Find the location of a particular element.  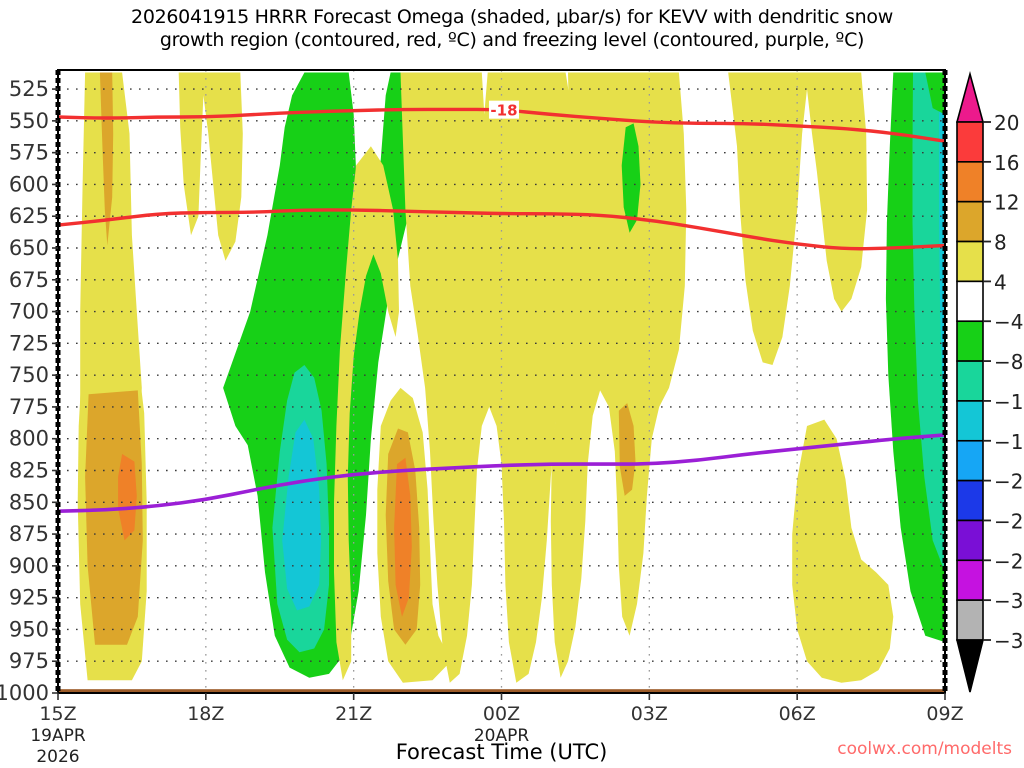

y-tick-label: 900 is located at coordinates (29, 566).